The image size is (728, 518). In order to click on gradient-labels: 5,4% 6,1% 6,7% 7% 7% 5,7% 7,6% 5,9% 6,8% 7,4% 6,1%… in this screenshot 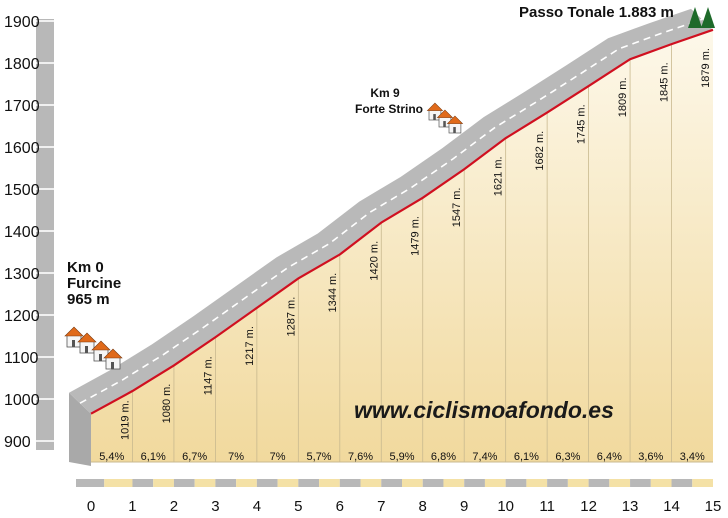, I will do `click(402, 457)`.